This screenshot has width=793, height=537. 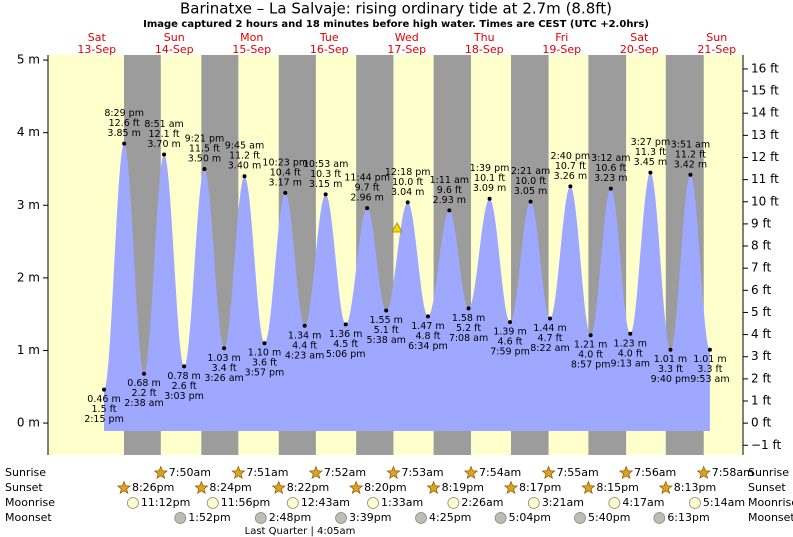 What do you see at coordinates (325, 184) in the screenshot?
I see `tide-label: 3.15 m` at bounding box center [325, 184].